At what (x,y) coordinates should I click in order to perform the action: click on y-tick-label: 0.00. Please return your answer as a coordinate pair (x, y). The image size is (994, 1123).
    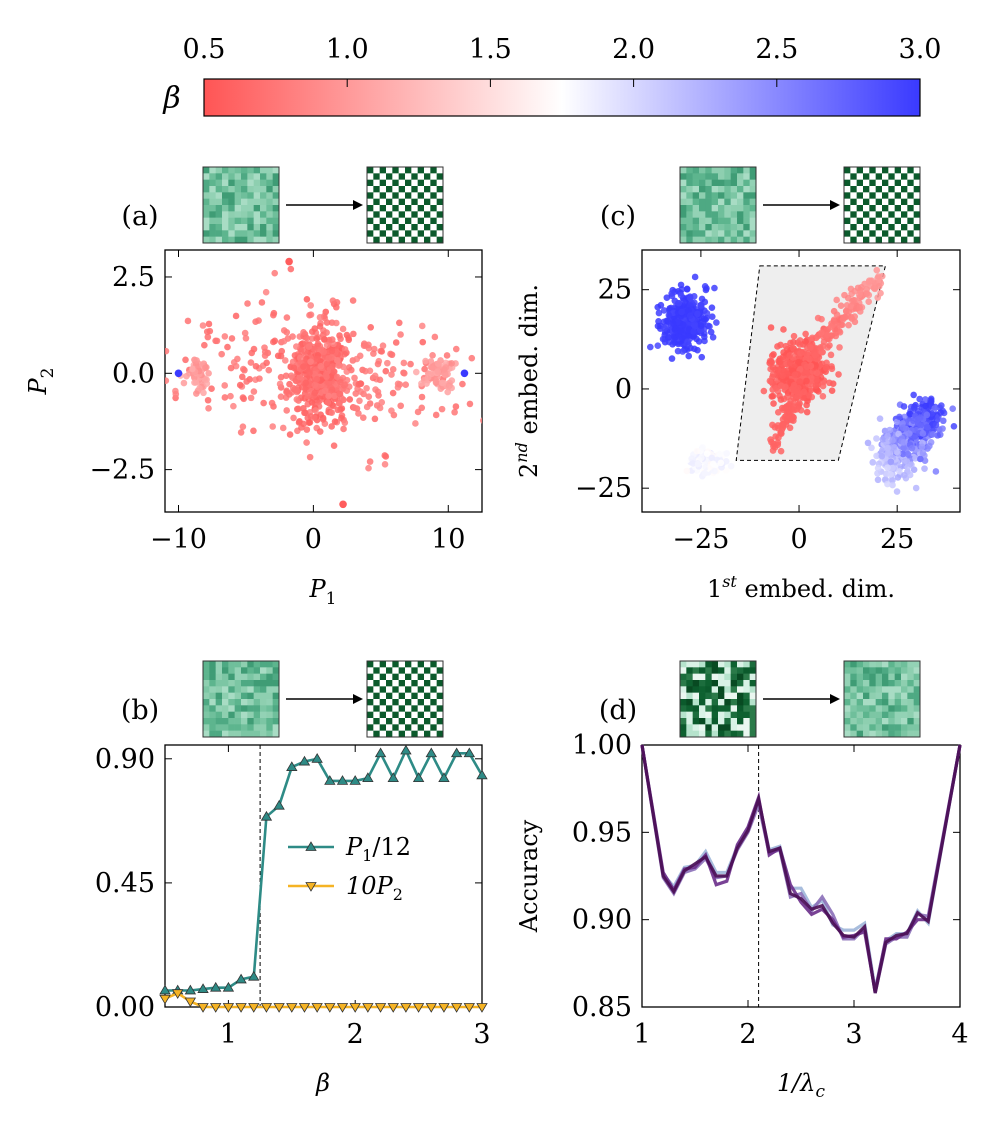
    Looking at the image, I should click on (125, 1007).